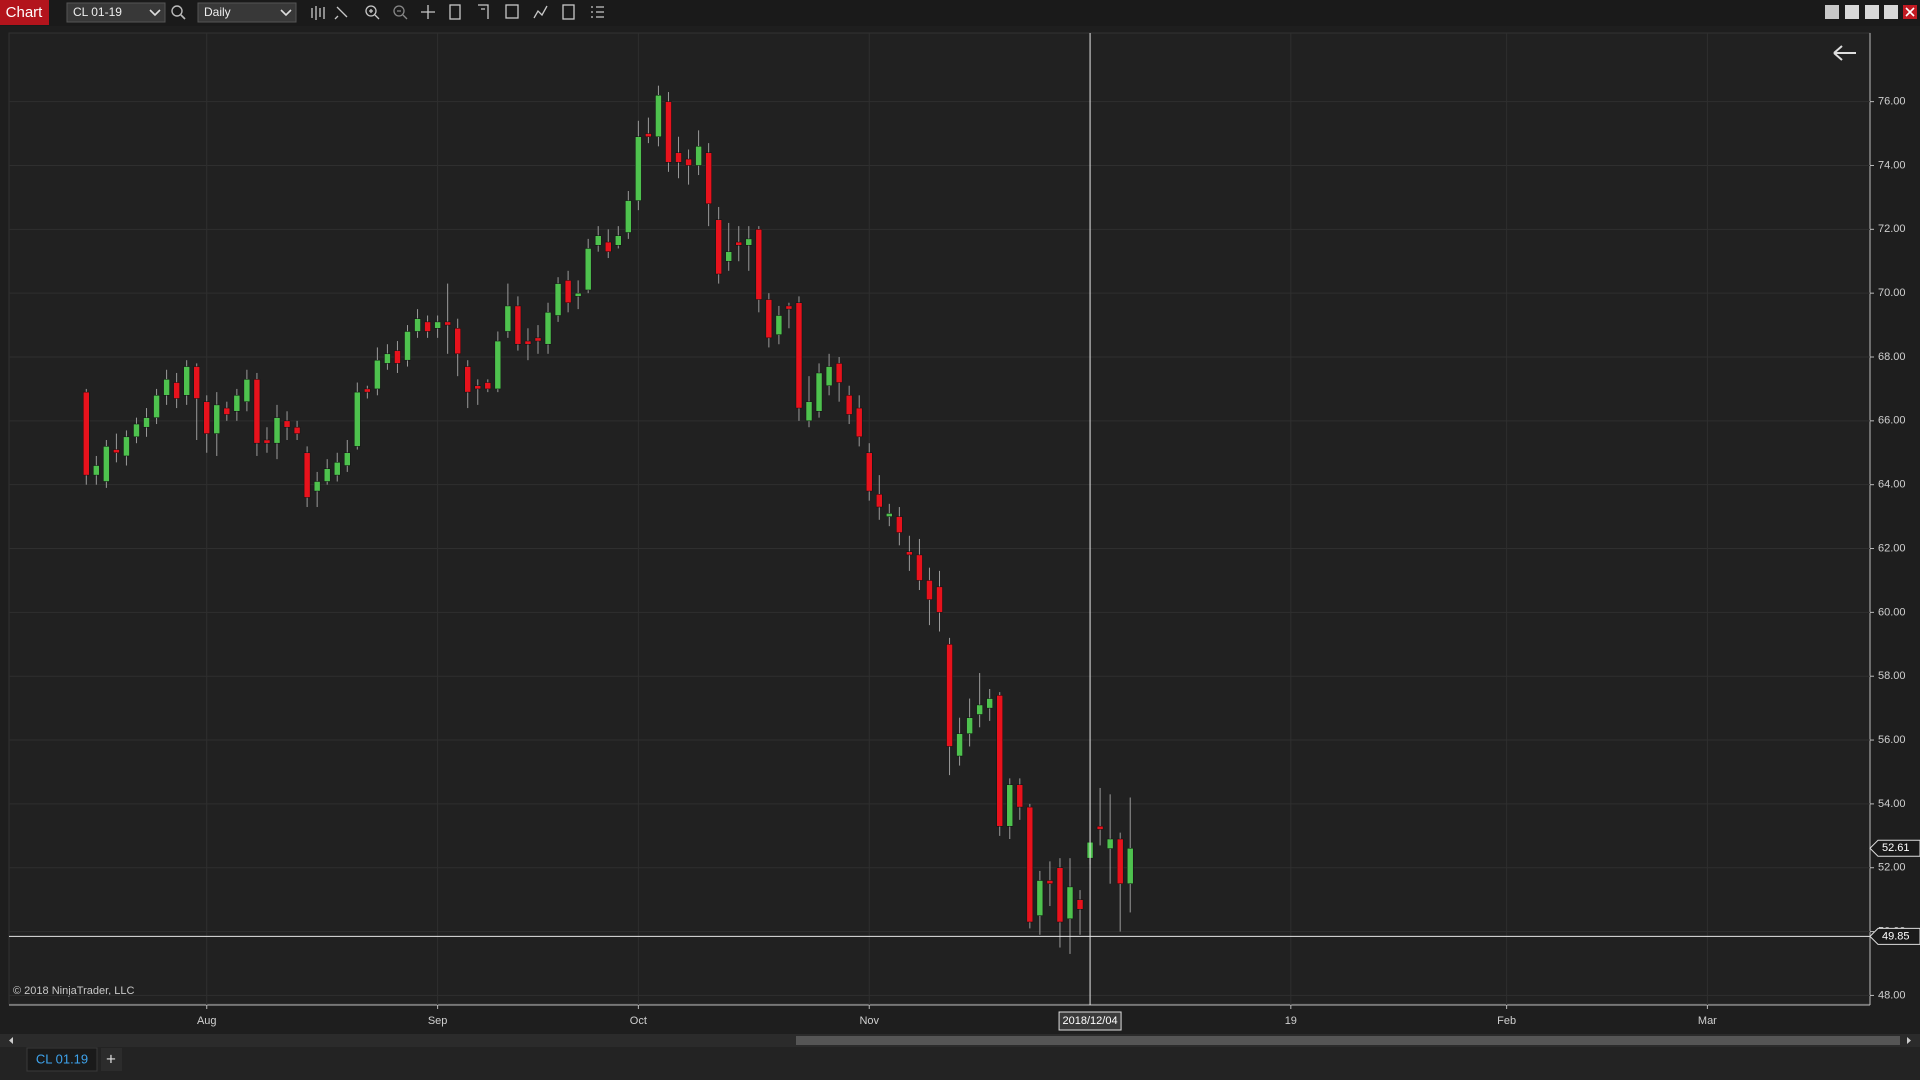 This screenshot has height=1080, width=1920. I want to click on list-icon, so click(597, 12).